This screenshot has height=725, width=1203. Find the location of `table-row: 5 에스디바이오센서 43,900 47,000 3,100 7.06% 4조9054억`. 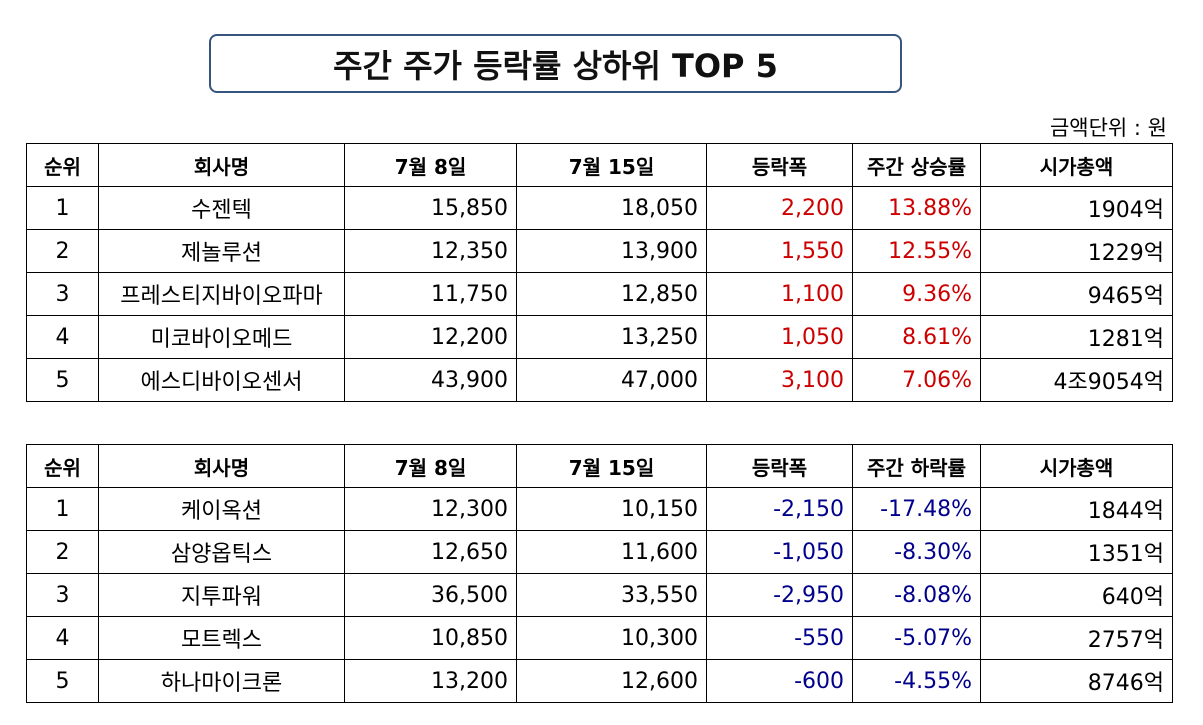

table-row: 5 에스디바이오센서 43,900 47,000 3,100 7.06% 4조9054억 is located at coordinates (599, 380).